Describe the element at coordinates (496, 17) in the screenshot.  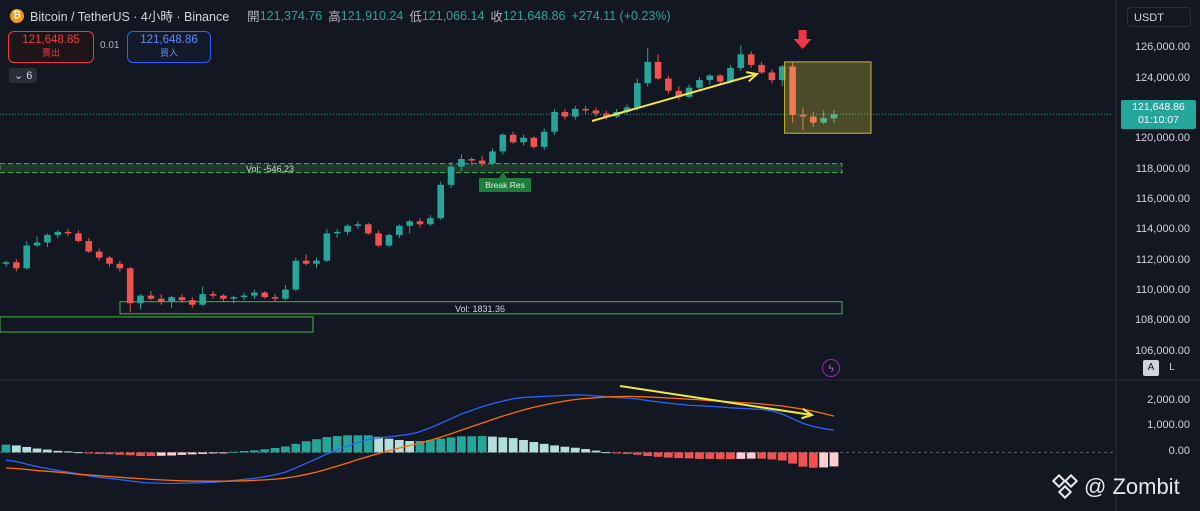
I see `close-label: 收` at that location.